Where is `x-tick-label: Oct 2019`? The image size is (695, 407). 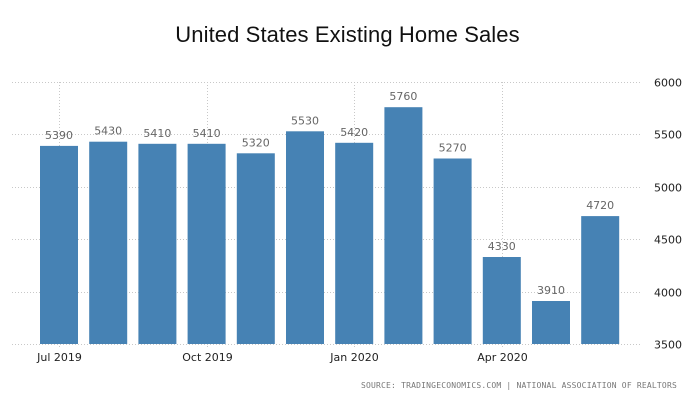 x-tick-label: Oct 2019 is located at coordinates (207, 357).